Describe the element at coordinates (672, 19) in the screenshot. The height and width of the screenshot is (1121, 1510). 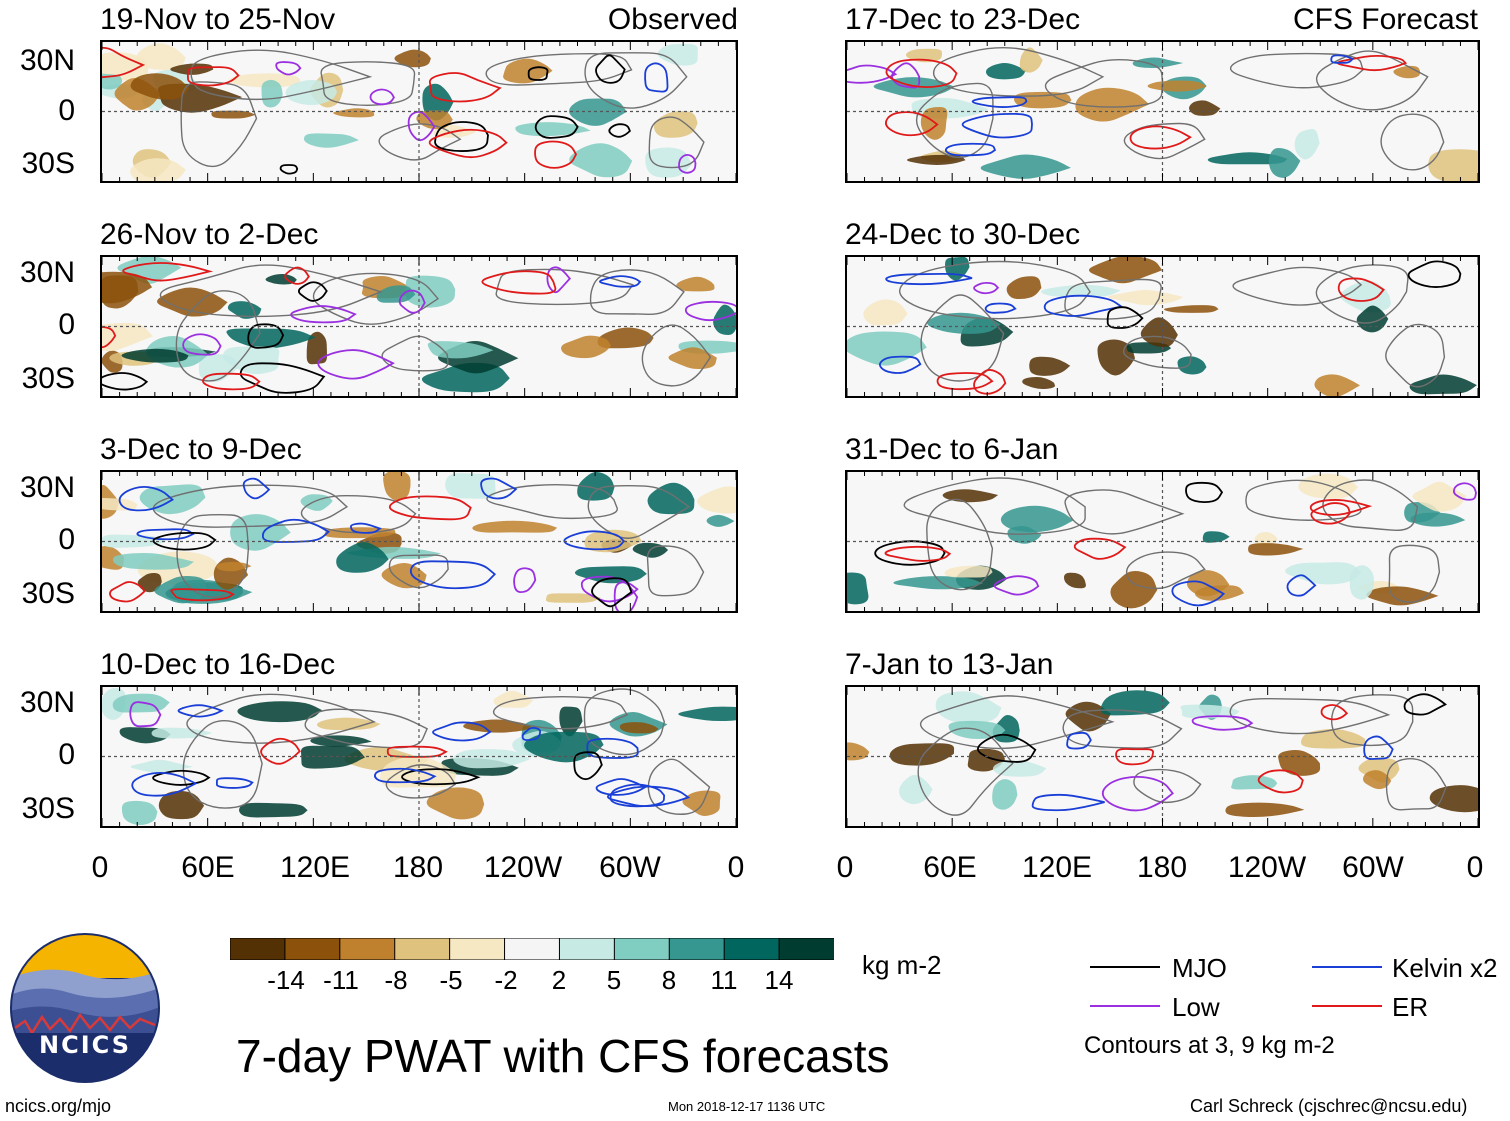
I see `panel-tag: Observed` at that location.